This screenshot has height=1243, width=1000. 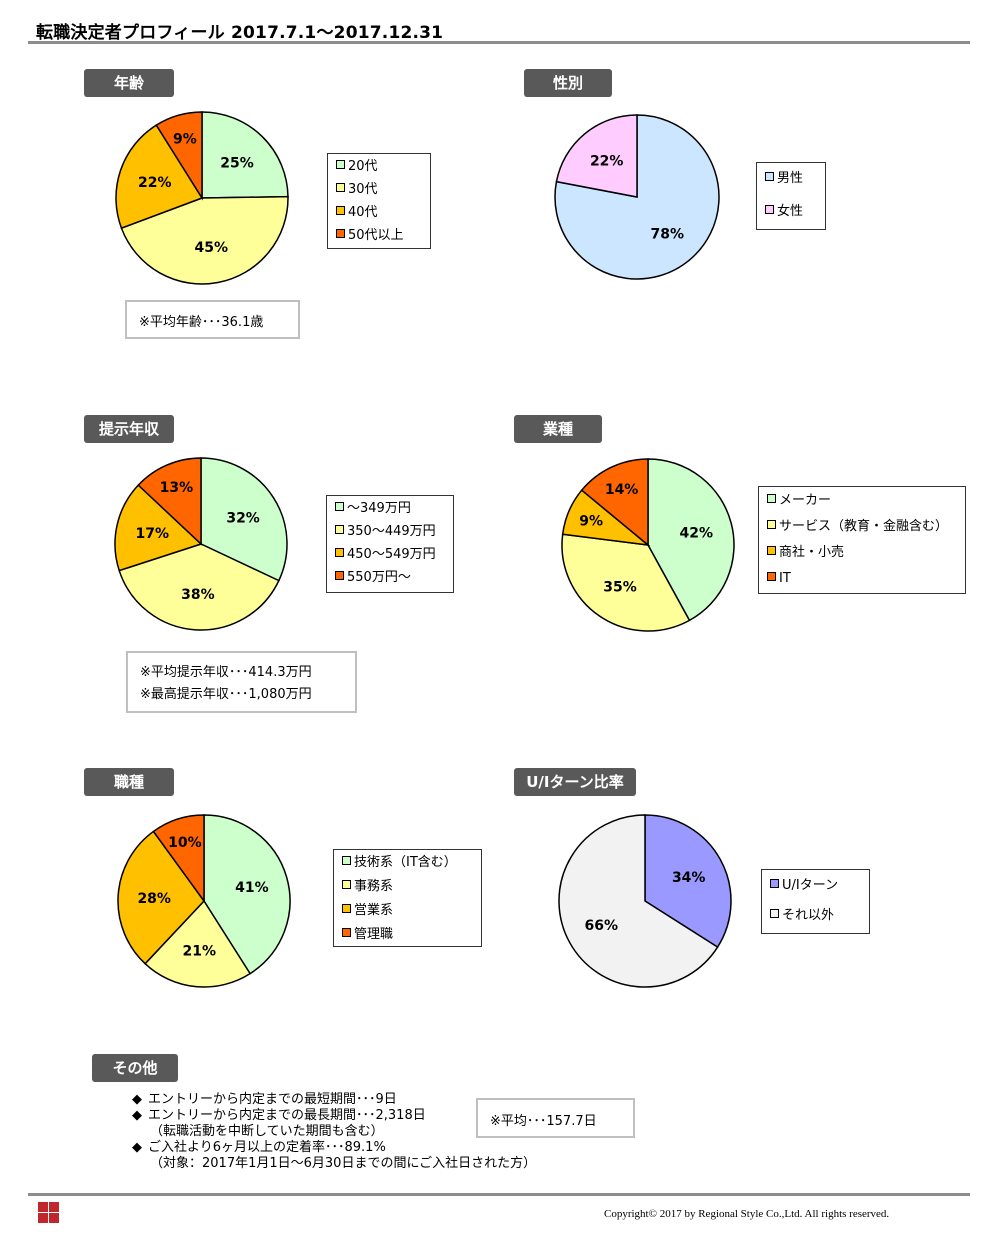 I want to click on pie-data-label: 45%, so click(x=212, y=248).